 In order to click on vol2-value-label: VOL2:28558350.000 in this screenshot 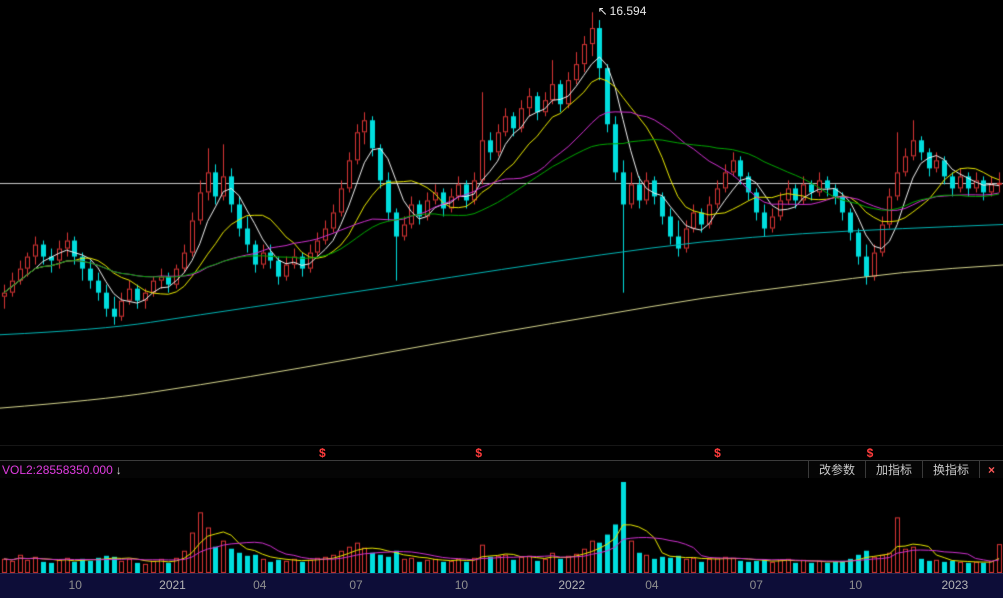, I will do `click(57, 469)`.